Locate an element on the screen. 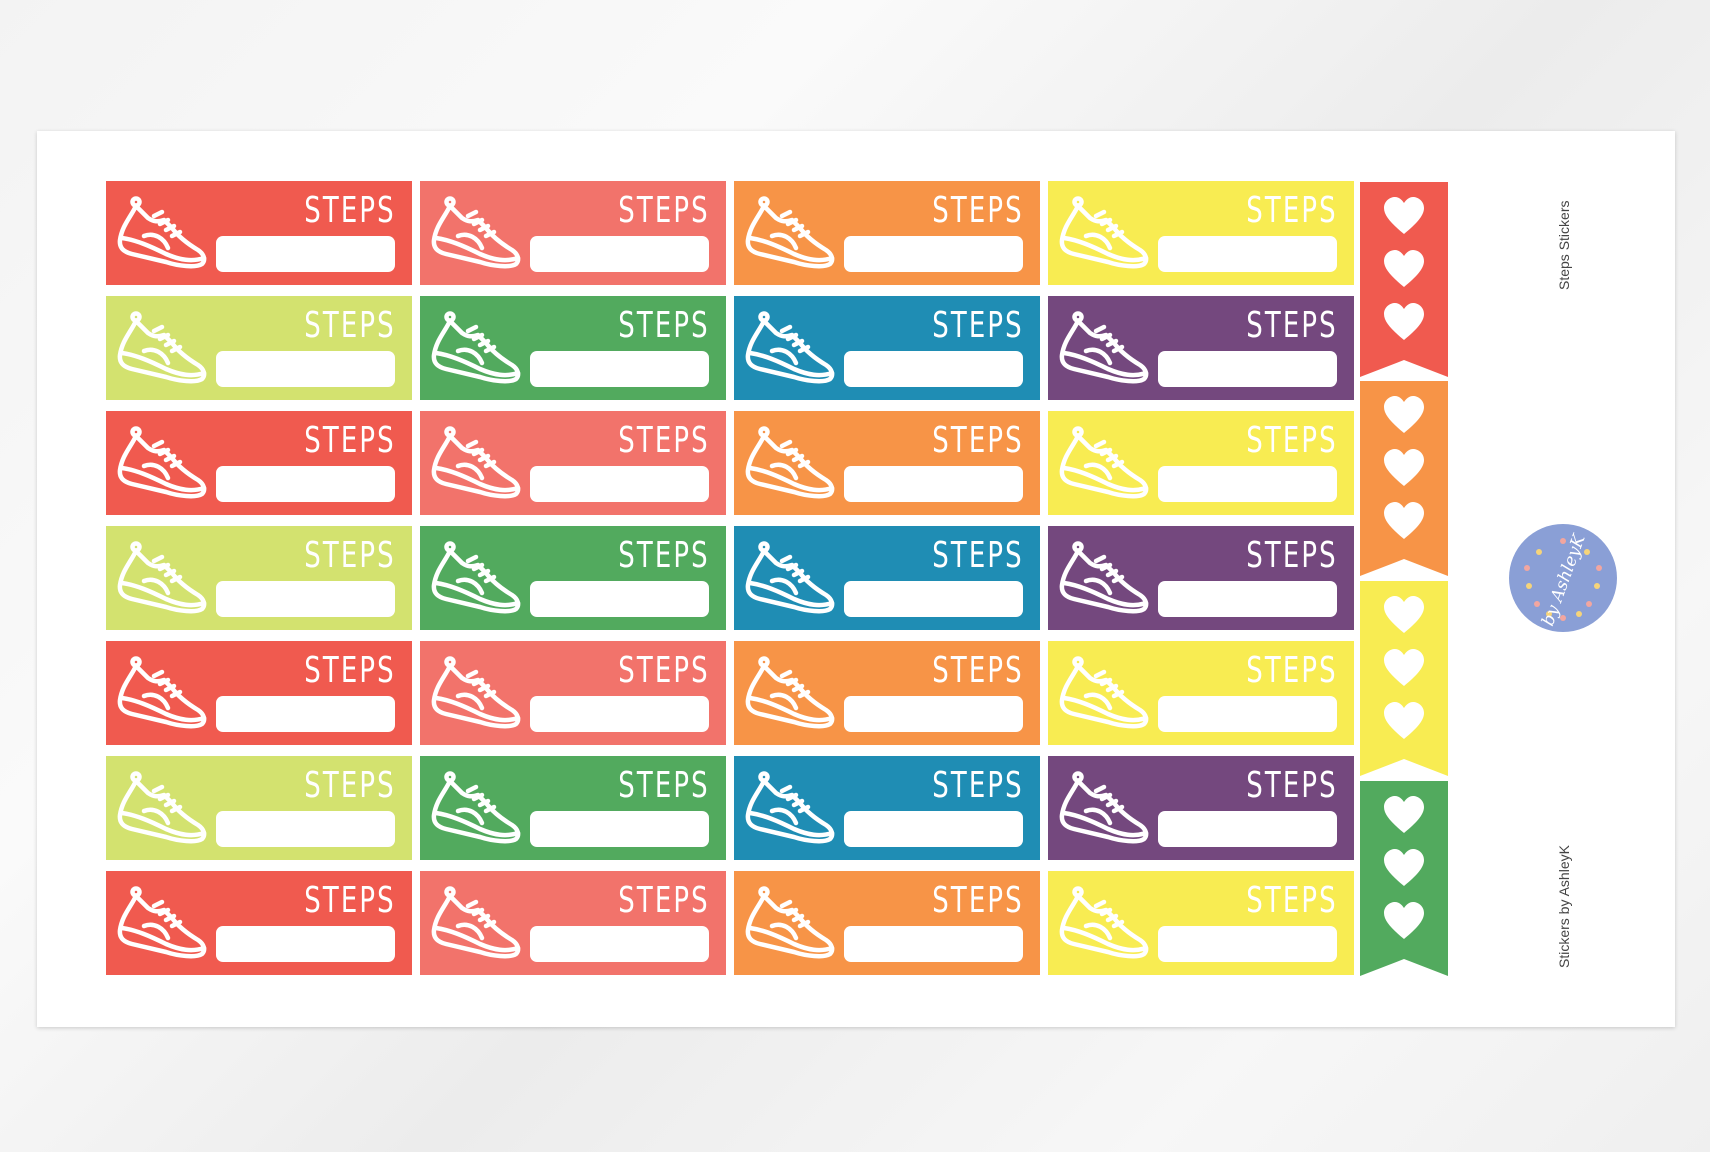 This screenshot has height=1152, width=1710. sheet-credit: Stickers by AshleyK is located at coordinates (1564, 906).